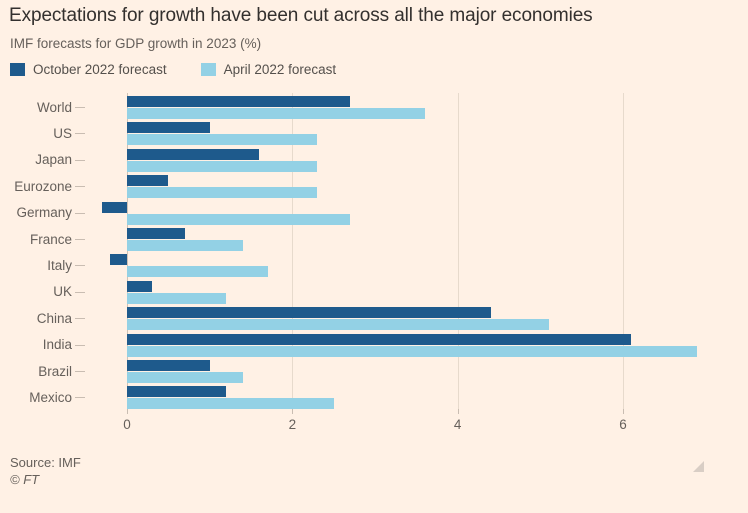 The width and height of the screenshot is (748, 513). Describe the element at coordinates (168, 128) in the screenshot. I see `bar-october-us` at that location.